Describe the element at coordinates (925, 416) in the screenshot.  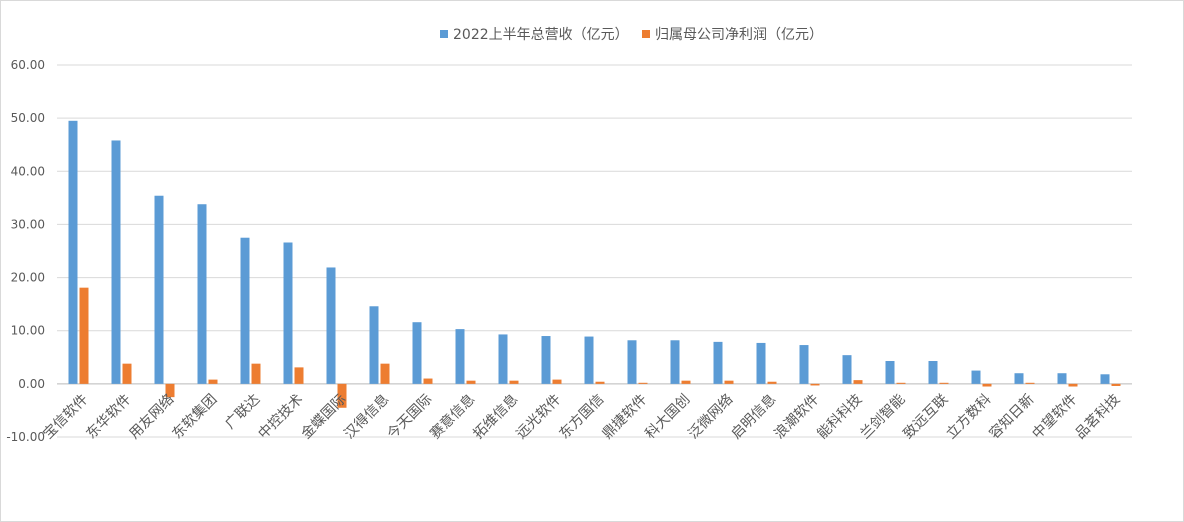
I see `category-label: 致远互联` at that location.